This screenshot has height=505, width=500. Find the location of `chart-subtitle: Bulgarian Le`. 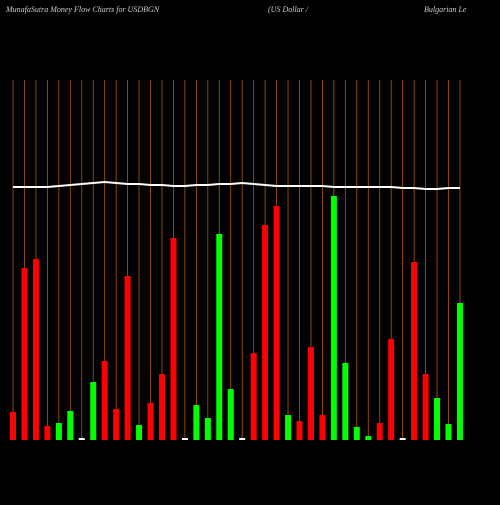

chart-subtitle: Bulgarian Le is located at coordinates (445, 9).